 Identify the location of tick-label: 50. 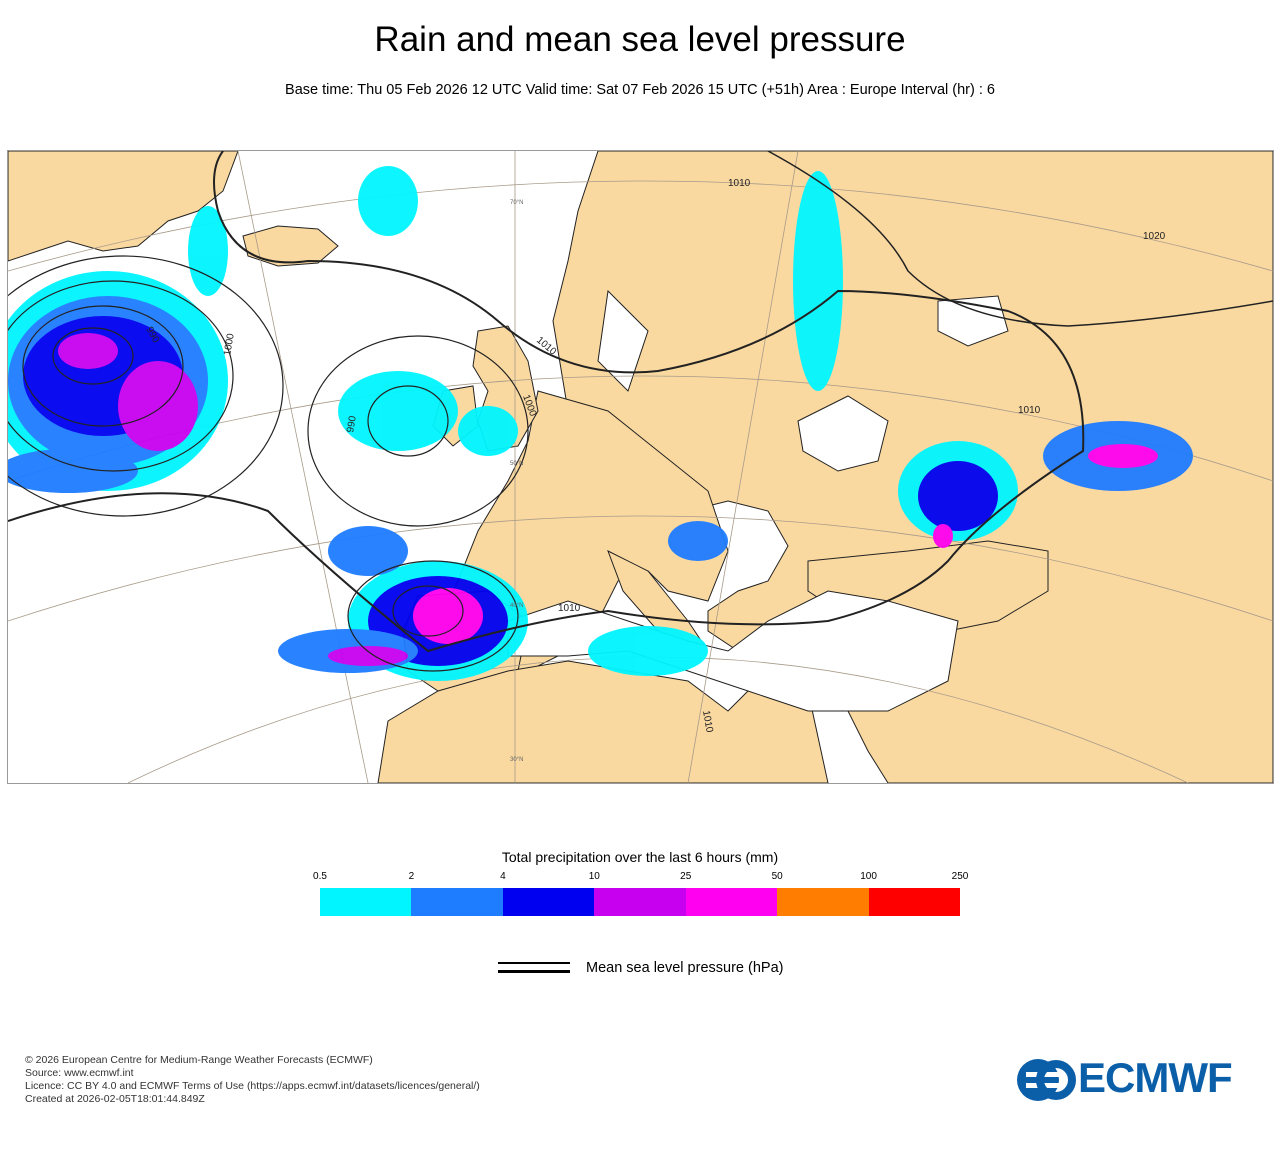
(777, 876).